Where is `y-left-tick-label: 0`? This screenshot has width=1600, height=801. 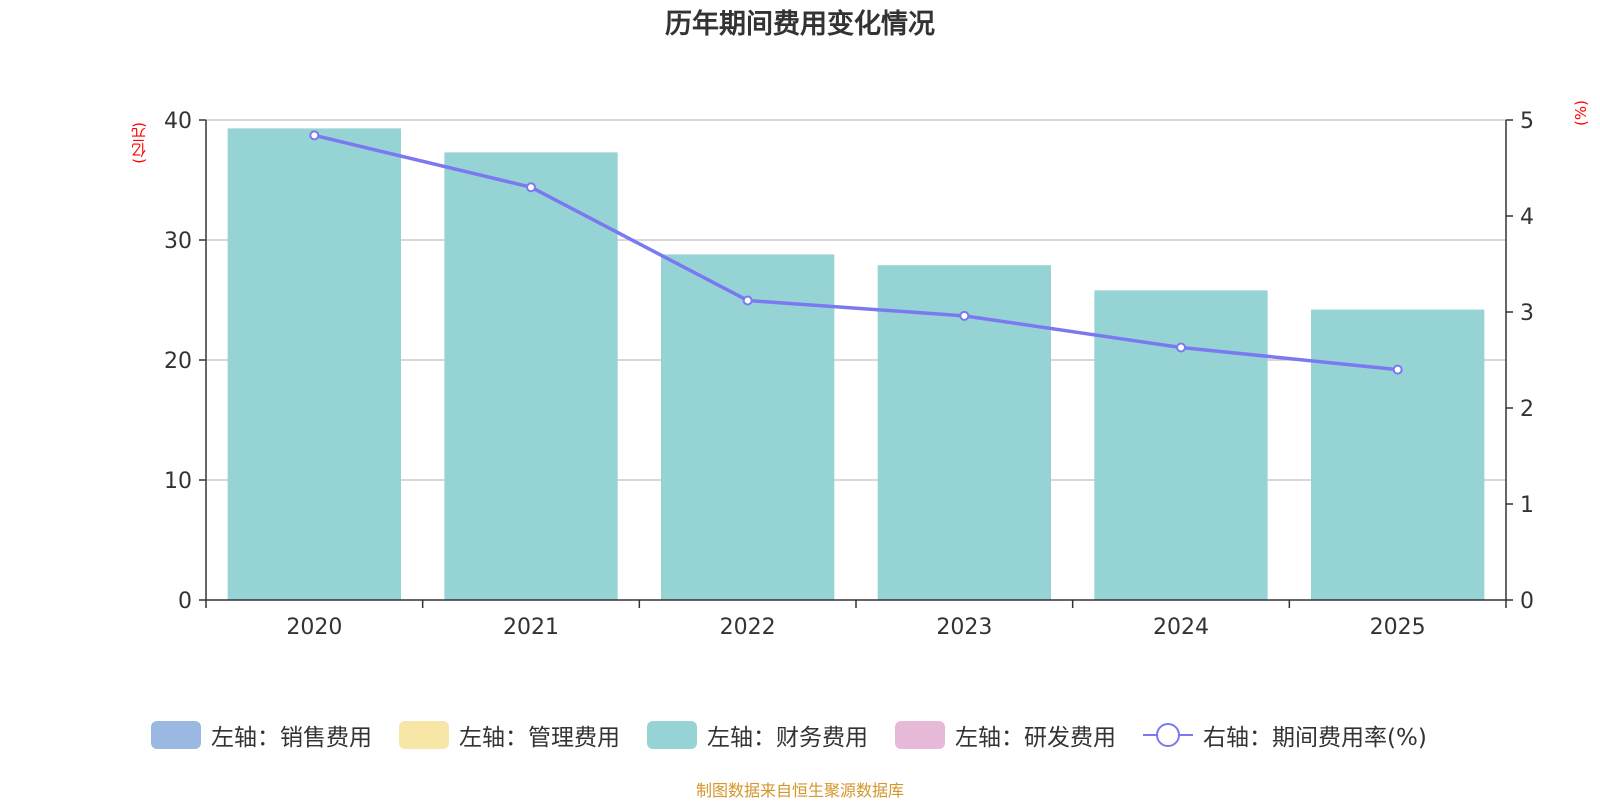 y-left-tick-label: 0 is located at coordinates (185, 601).